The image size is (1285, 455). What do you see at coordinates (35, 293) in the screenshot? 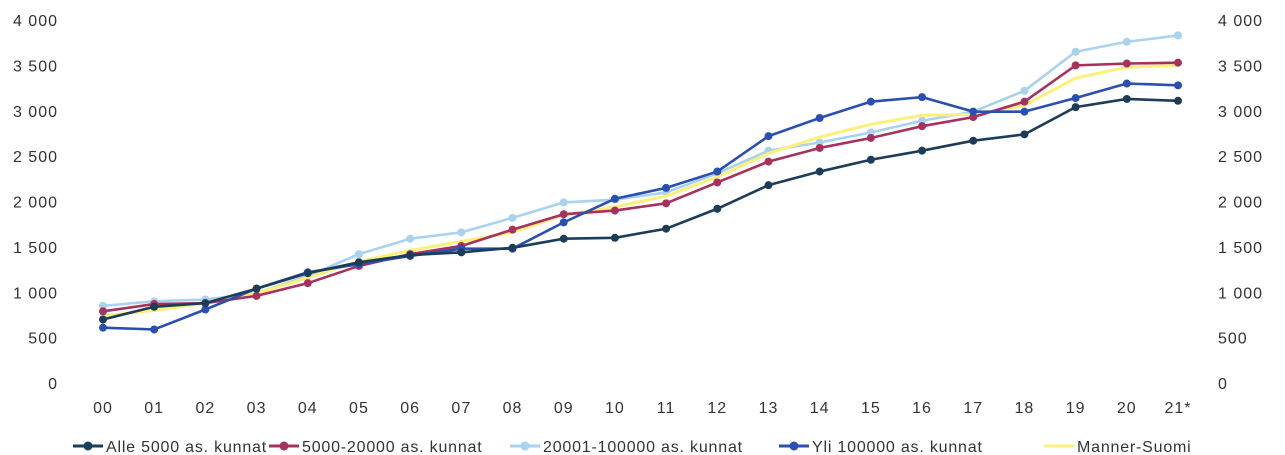
I see `y-tick-label-left: 1 000` at bounding box center [35, 293].